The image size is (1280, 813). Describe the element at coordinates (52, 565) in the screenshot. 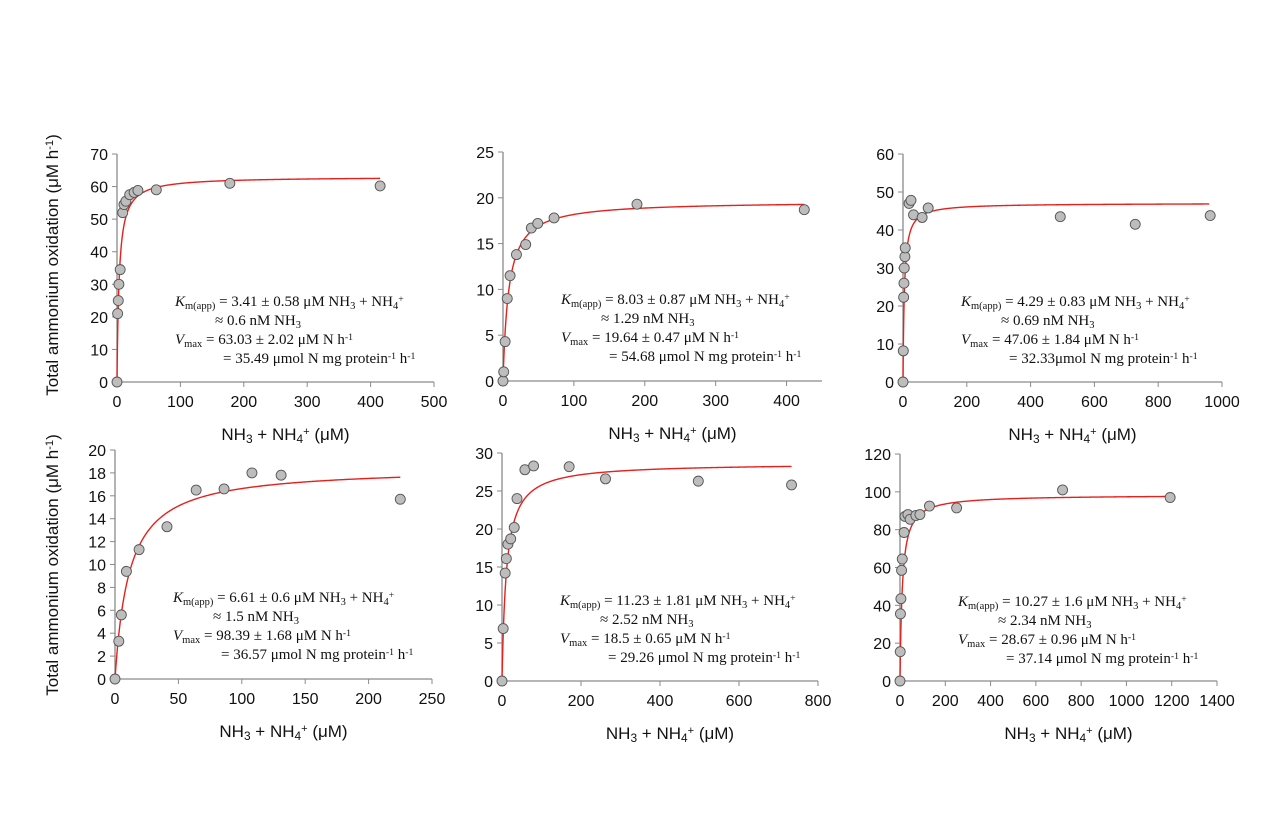

I see `y-axis-label-row-2: Total ammonium oxidation (μM h-1)` at that location.